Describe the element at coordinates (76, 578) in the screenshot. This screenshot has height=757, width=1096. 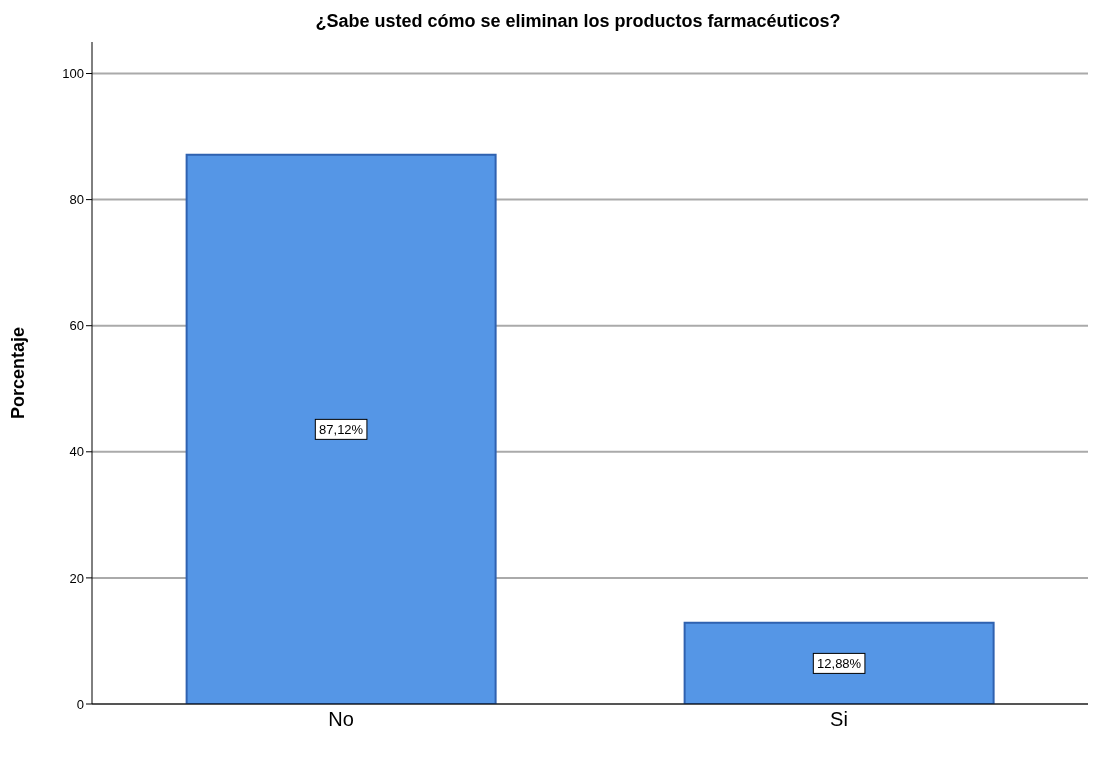
I see `y-tick-label: 20` at that location.